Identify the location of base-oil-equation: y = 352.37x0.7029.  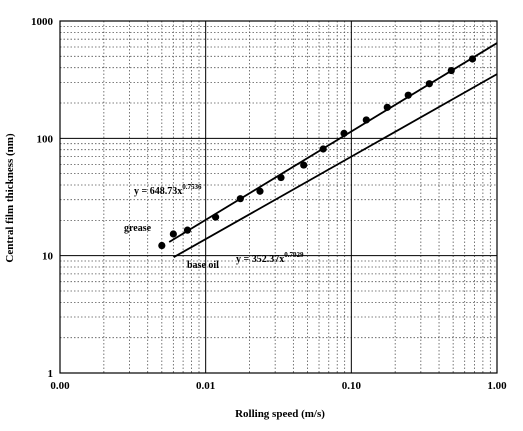
(270, 258).